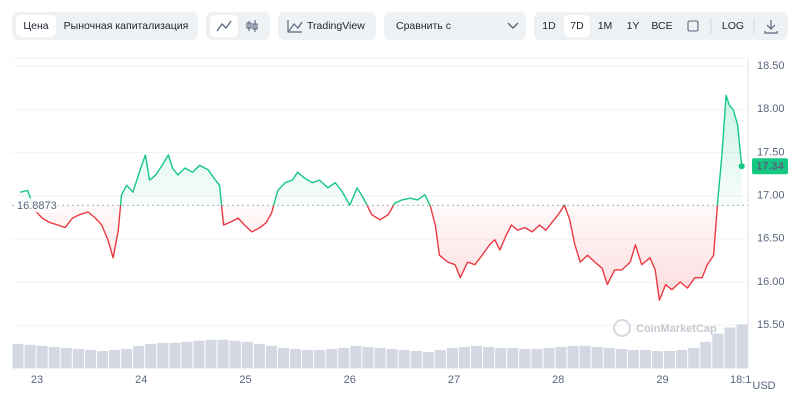  I want to click on x-tick-label: 24, so click(141, 380).